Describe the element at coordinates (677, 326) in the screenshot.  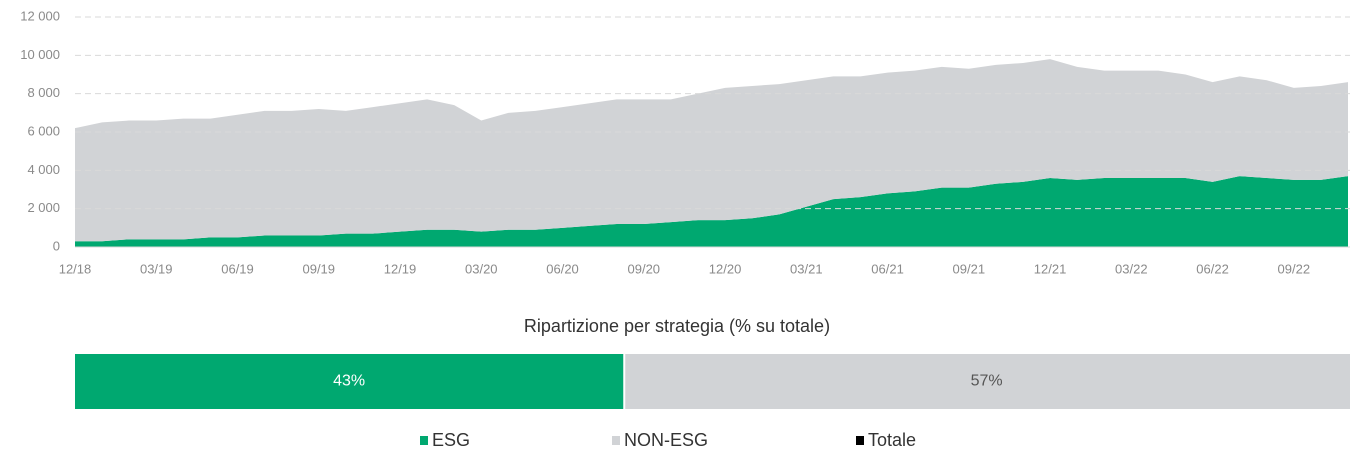
I see `bar-title: Ripartizione per strategia (% su totale)` at that location.